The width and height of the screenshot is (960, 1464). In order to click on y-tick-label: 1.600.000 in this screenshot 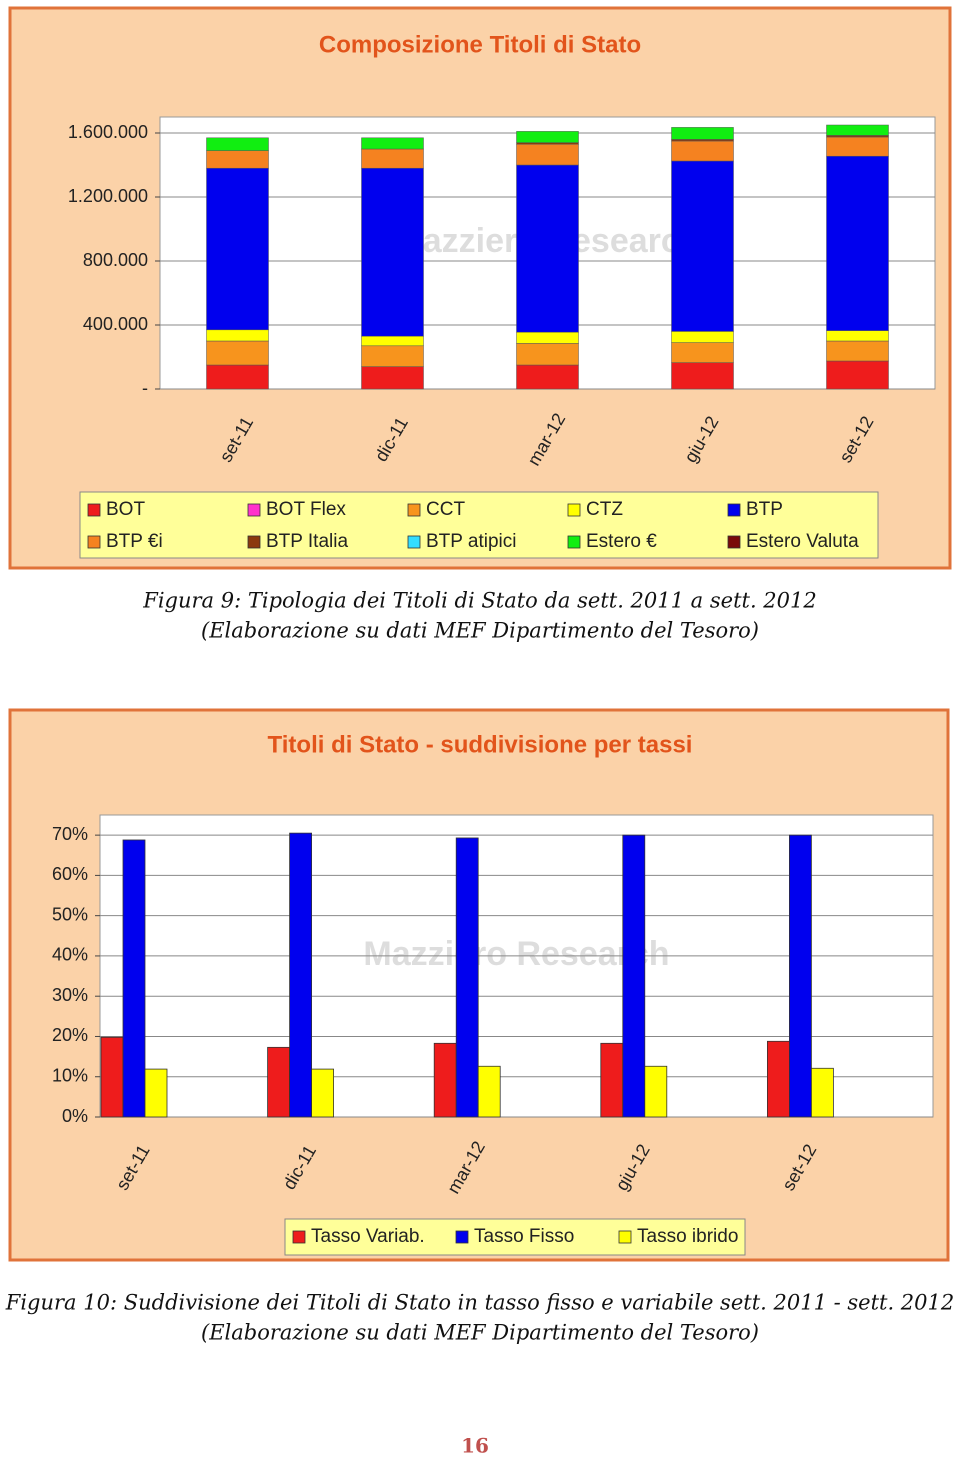, I will do `click(108, 132)`.